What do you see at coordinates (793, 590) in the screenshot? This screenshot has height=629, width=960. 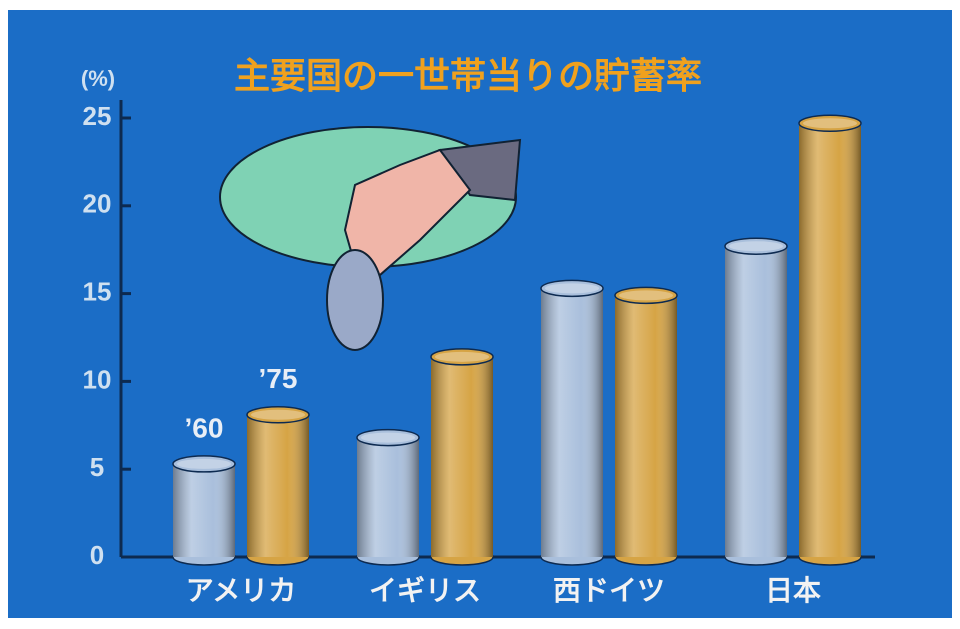 I see `x-tick-label: 日本` at bounding box center [793, 590].